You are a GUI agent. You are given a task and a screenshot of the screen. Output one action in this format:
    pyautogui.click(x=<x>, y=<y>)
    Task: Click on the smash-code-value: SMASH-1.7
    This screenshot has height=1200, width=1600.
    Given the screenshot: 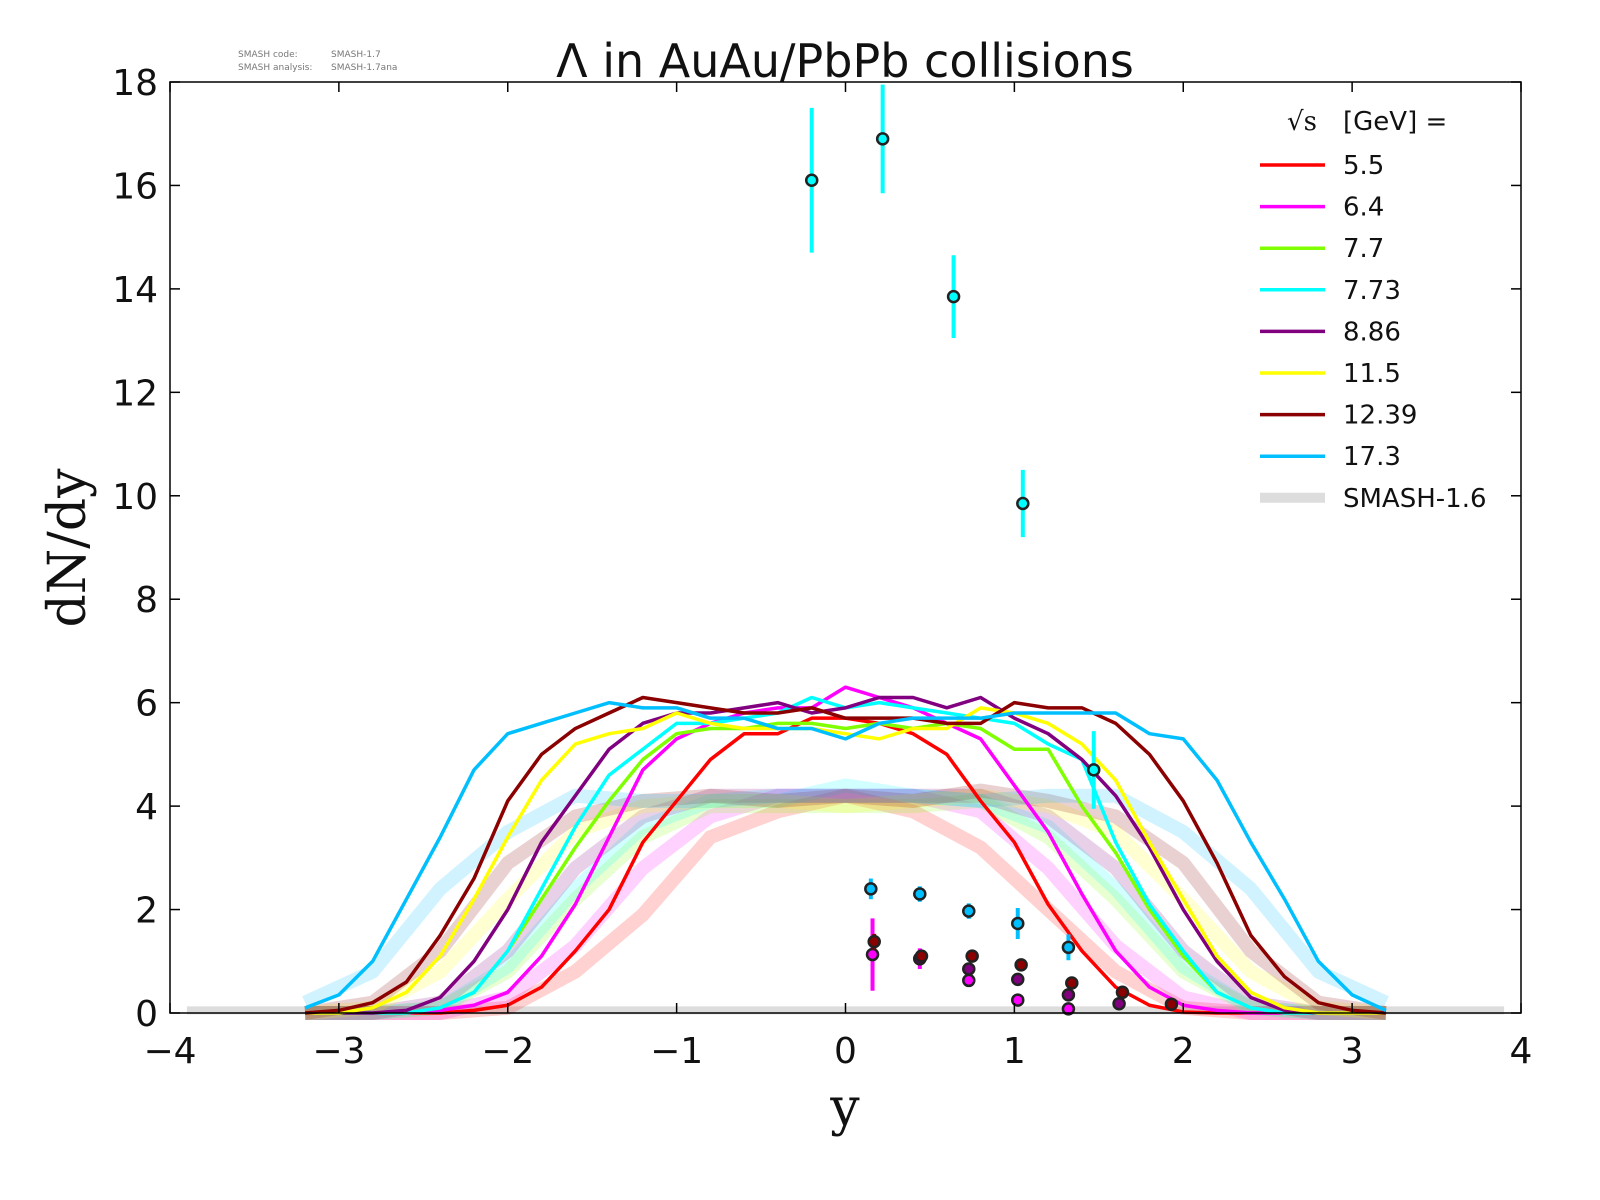 What is the action you would take?
    pyautogui.click(x=356, y=55)
    